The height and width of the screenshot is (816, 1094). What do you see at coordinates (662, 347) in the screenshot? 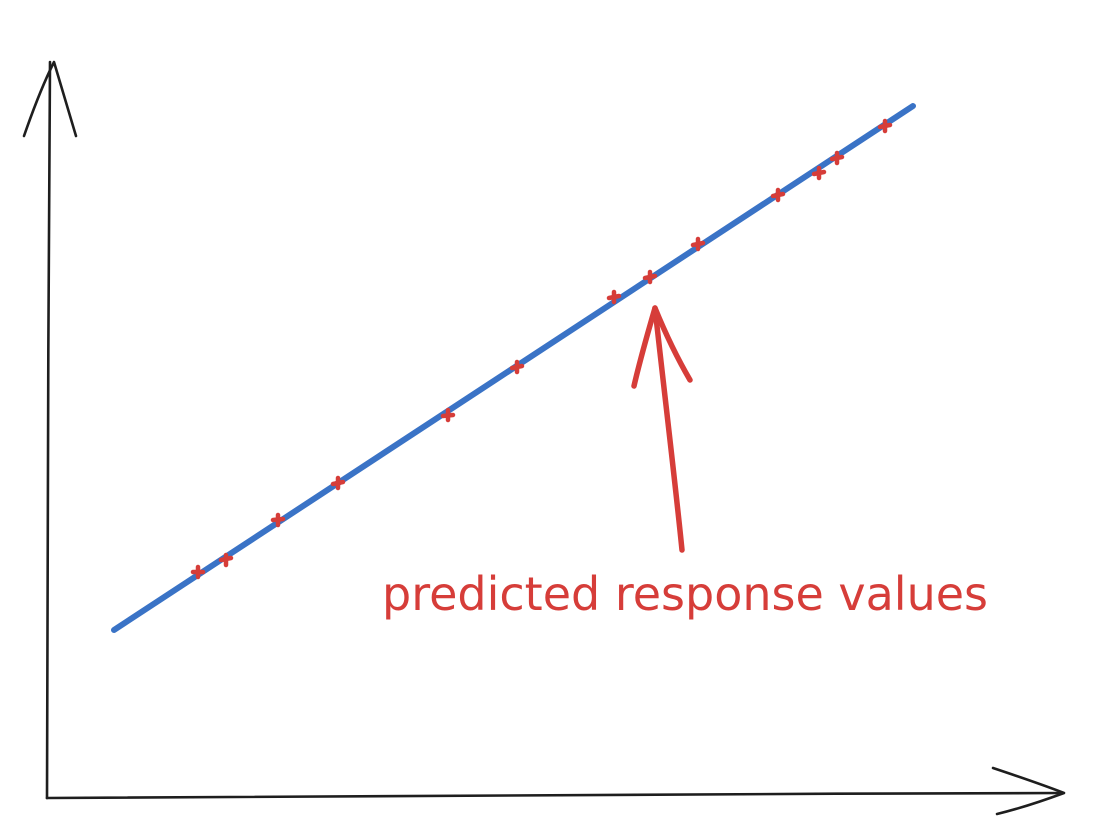
I see `callout-arrow-head` at bounding box center [662, 347].